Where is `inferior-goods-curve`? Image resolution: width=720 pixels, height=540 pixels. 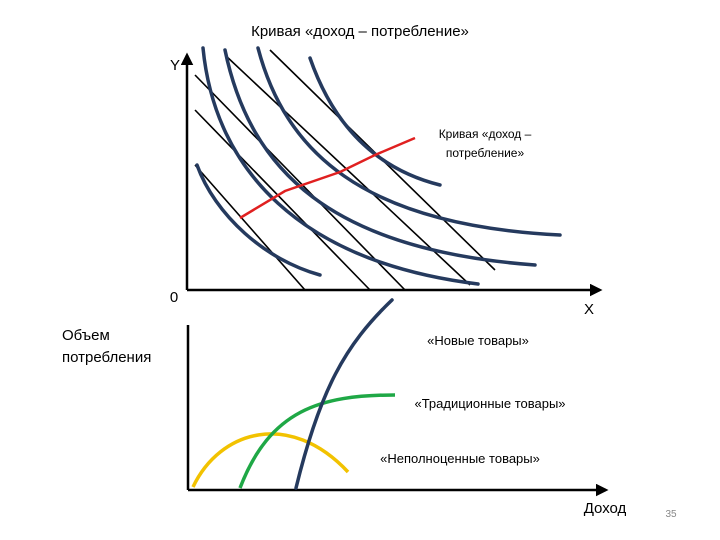
inferior-goods-curve is located at coordinates (270, 460).